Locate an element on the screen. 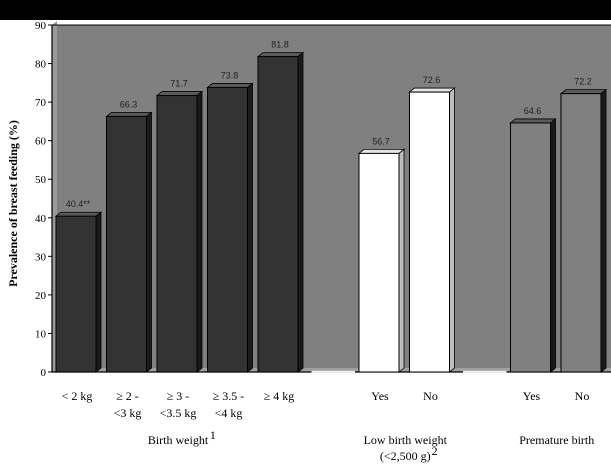 The height and width of the screenshot is (473, 611). bar-value-label: 56.7 is located at coordinates (381, 141).